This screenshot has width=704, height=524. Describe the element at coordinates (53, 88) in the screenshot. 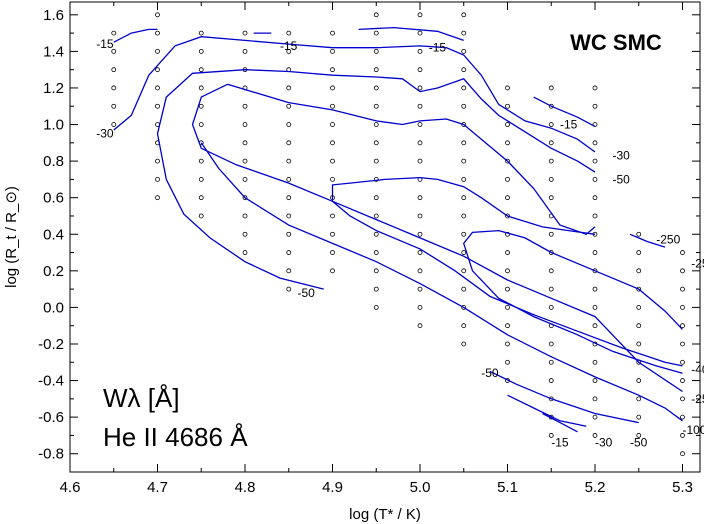

I see `y-tick-label: 1.2` at that location.